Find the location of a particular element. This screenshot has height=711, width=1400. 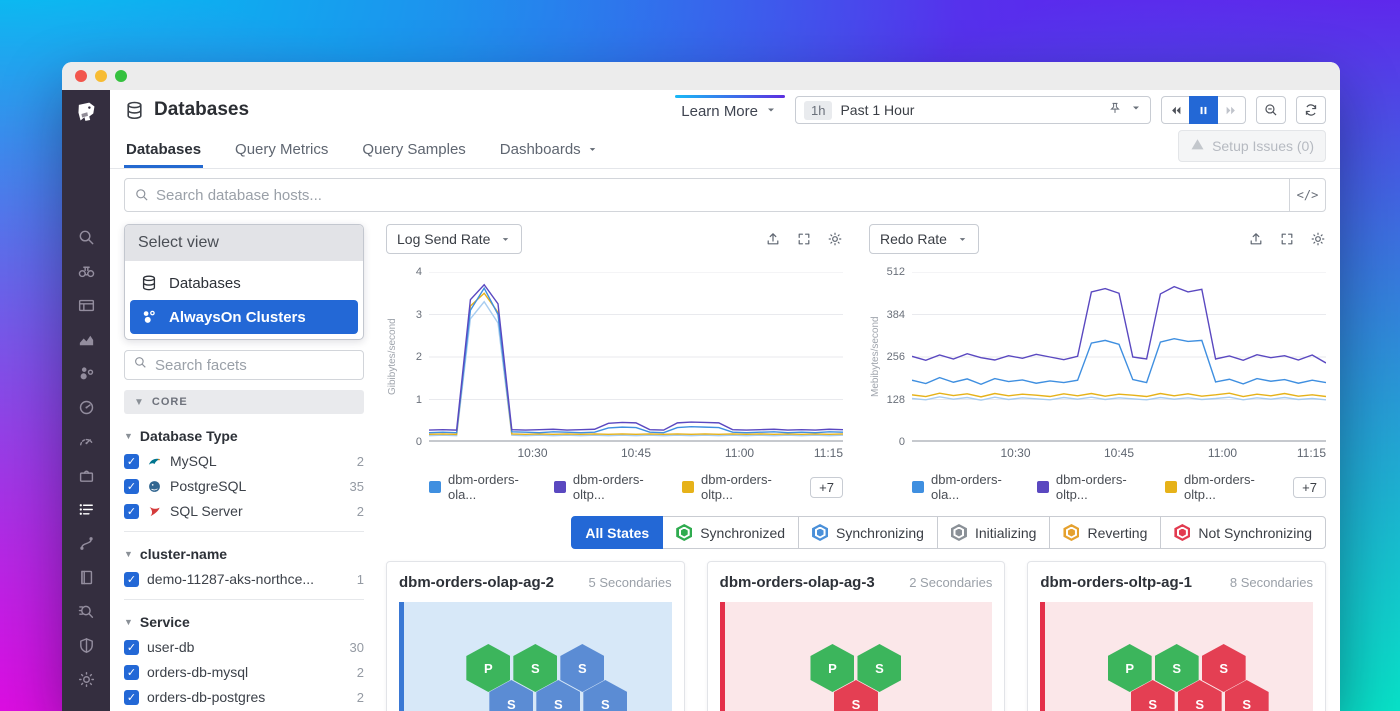

facet-search-input is located at coordinates (255, 365).